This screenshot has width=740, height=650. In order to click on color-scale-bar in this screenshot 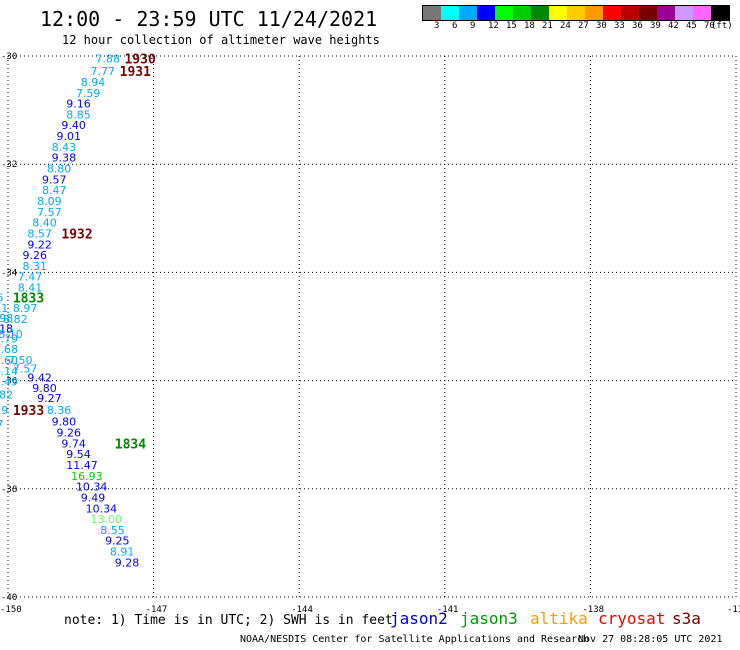, I will do `click(576, 13)`.